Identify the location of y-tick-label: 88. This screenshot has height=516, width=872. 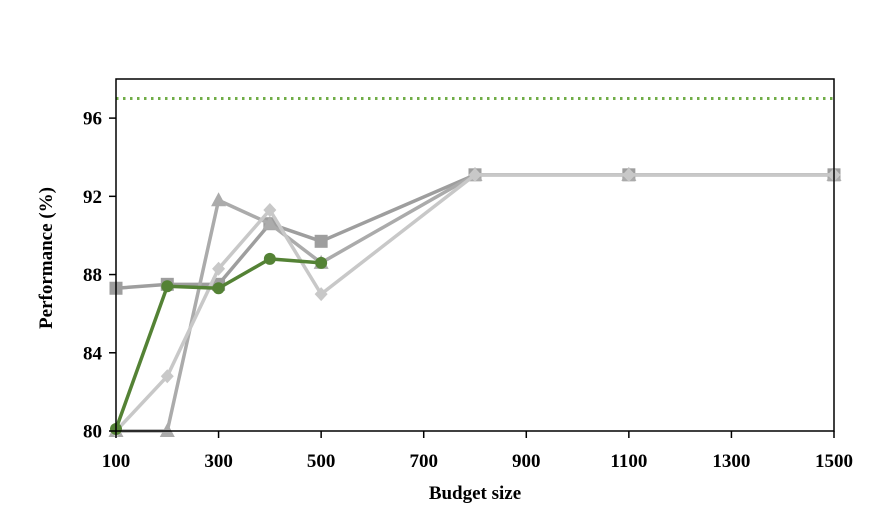
(92, 275).